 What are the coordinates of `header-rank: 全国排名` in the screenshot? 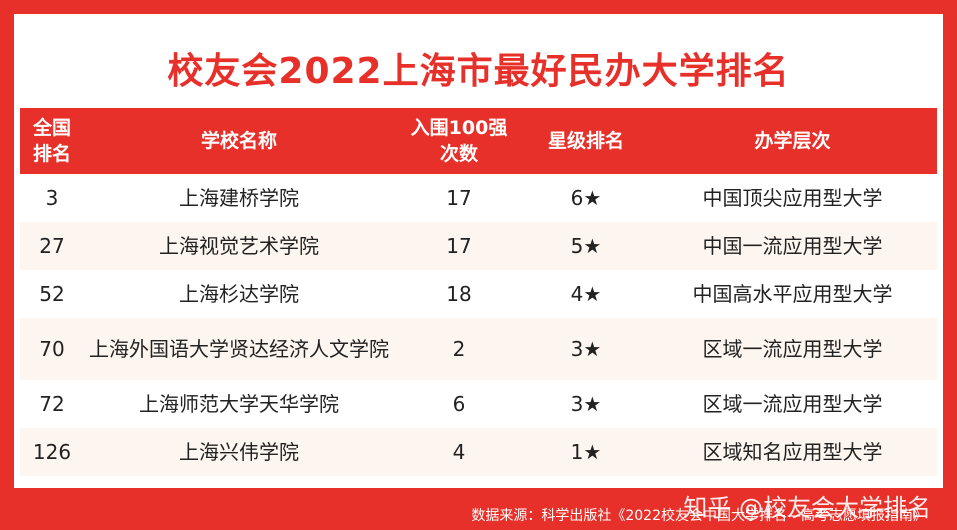 It's located at (52, 141).